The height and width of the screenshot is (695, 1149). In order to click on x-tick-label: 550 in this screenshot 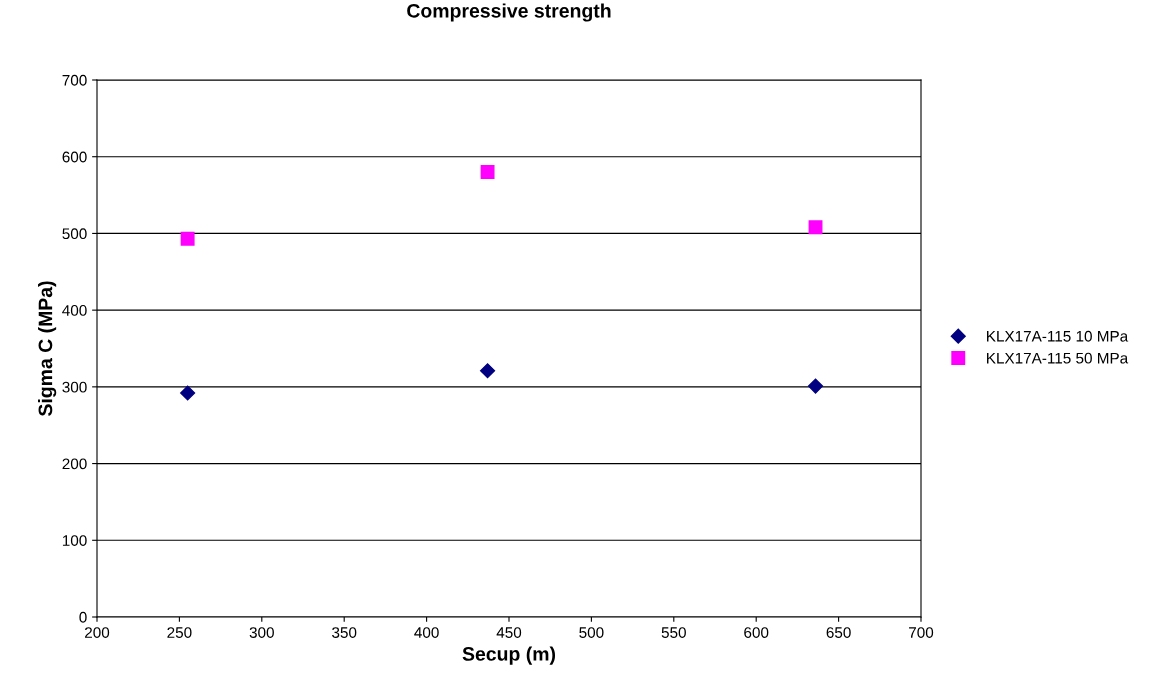, I will do `click(673, 632)`.